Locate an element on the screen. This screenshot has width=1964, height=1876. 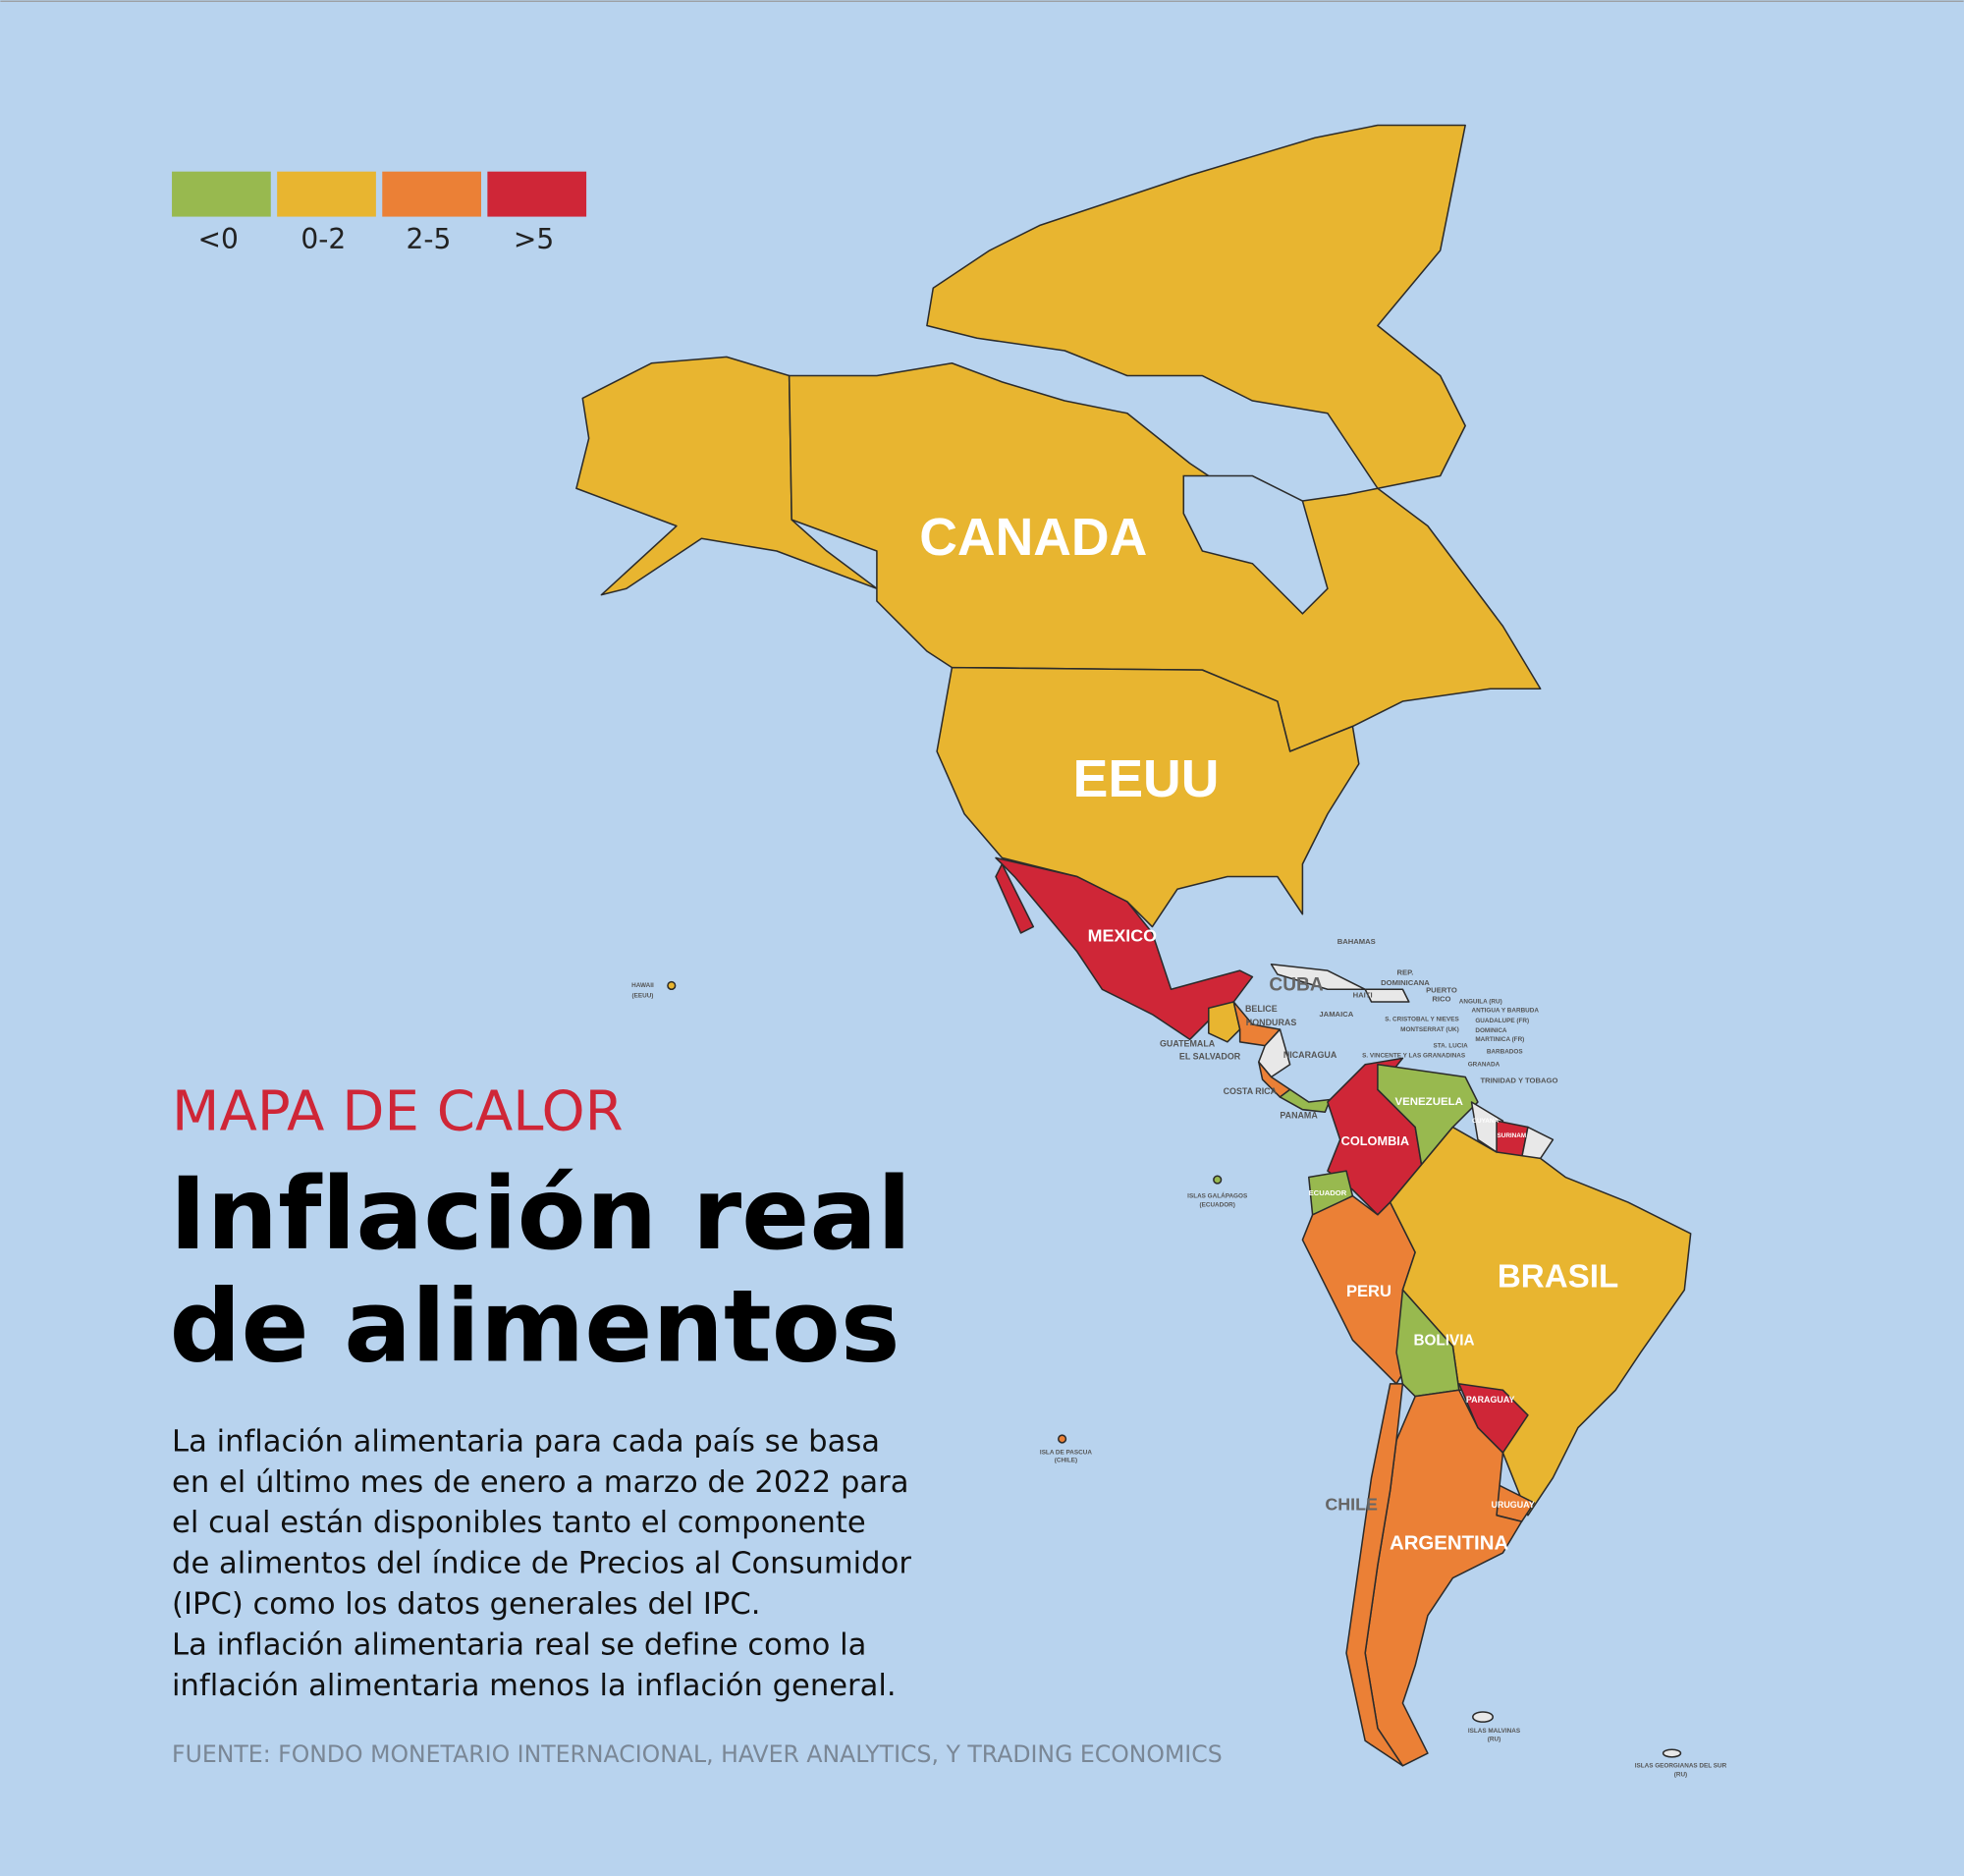
body-line: (IPC) como los datos generales del IPC. is located at coordinates (466, 1604).